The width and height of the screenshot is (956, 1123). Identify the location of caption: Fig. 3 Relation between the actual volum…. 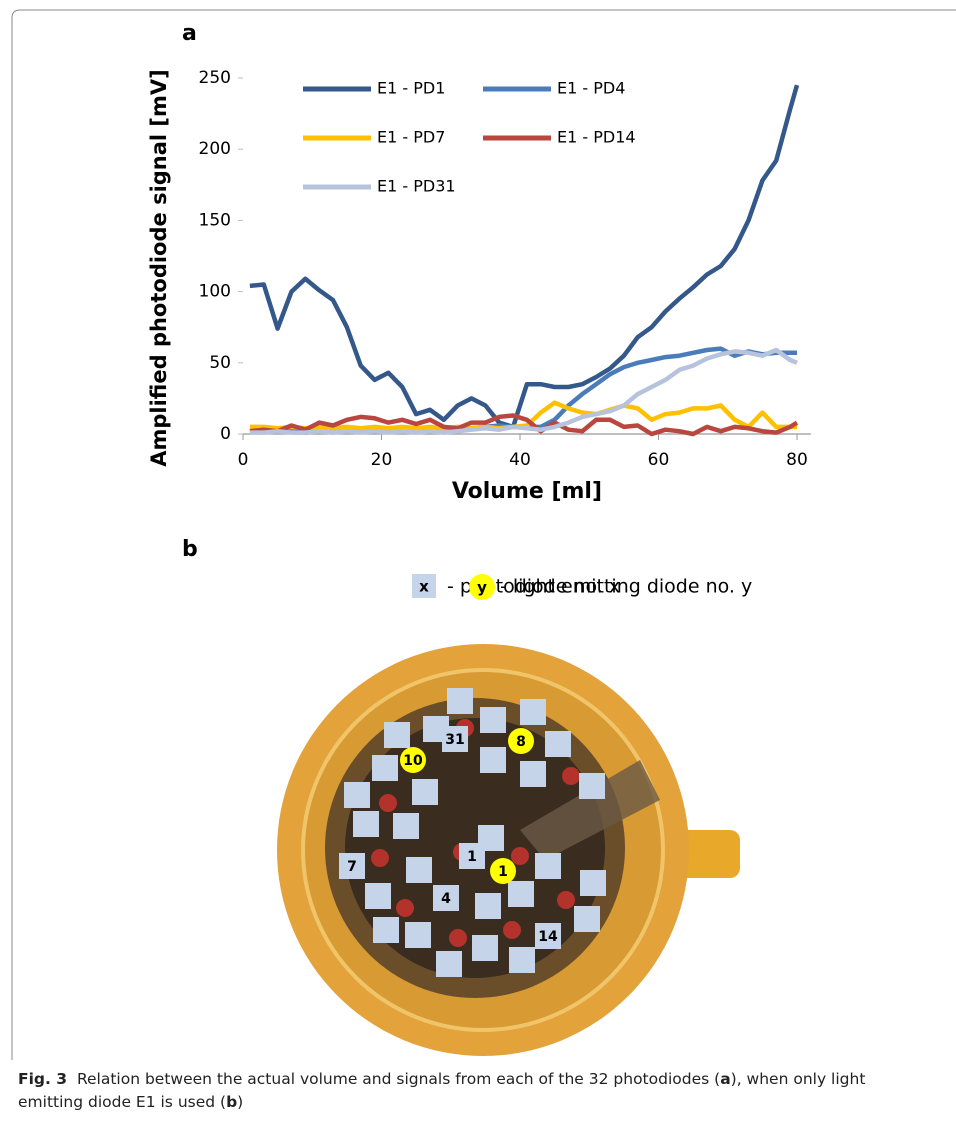
(468, 1091).